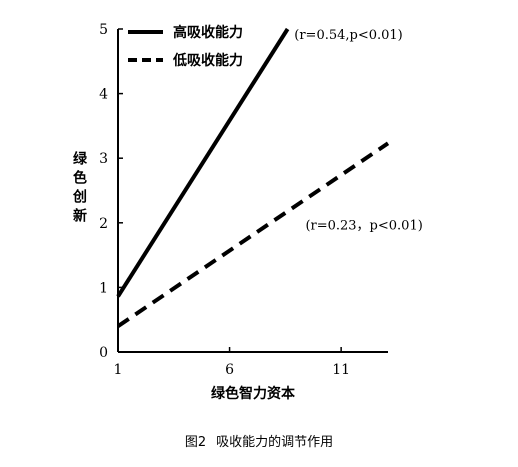  Describe the element at coordinates (103, 159) in the screenshot. I see `y-tick-label: 3` at that location.